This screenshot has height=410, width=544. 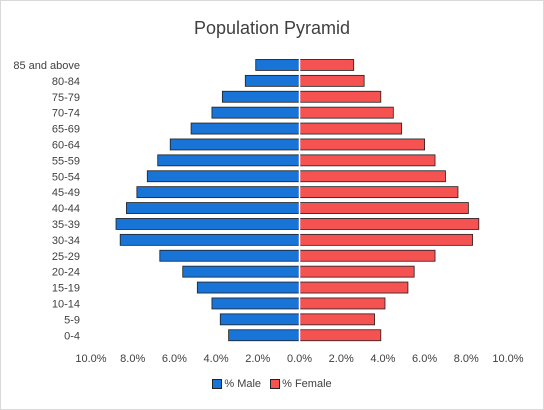 I want to click on bar-male-85-and-above, so click(x=277, y=65).